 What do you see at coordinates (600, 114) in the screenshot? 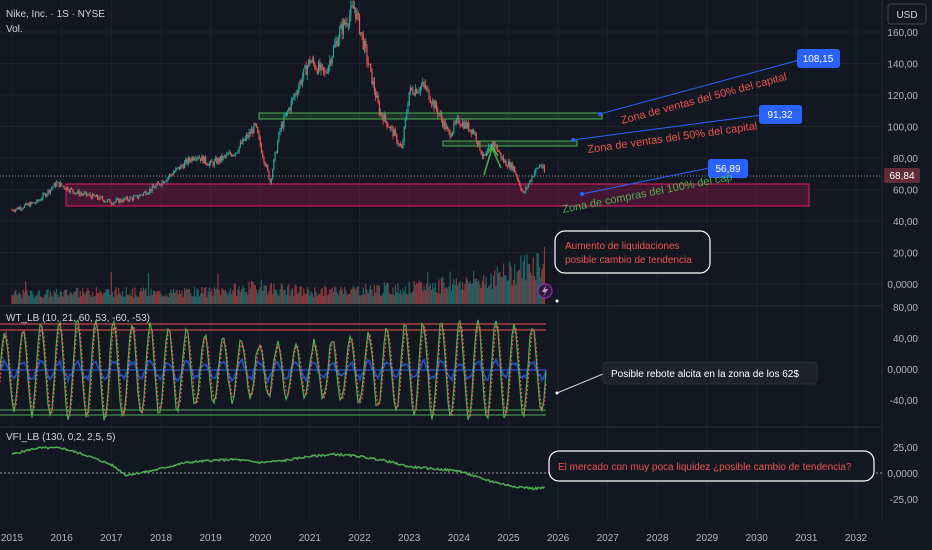
I see `target-line-1-anchor` at bounding box center [600, 114].